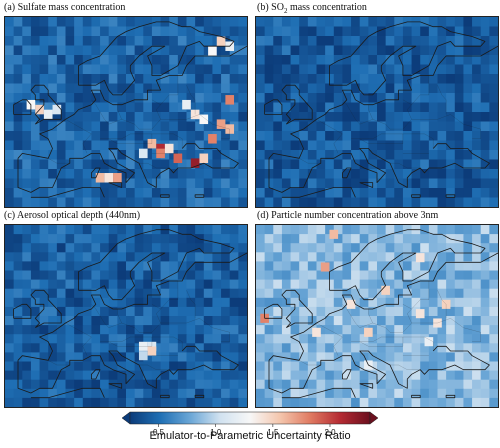 This screenshot has height=448, width=500. I want to click on highlight-cell, so click(143, 356).